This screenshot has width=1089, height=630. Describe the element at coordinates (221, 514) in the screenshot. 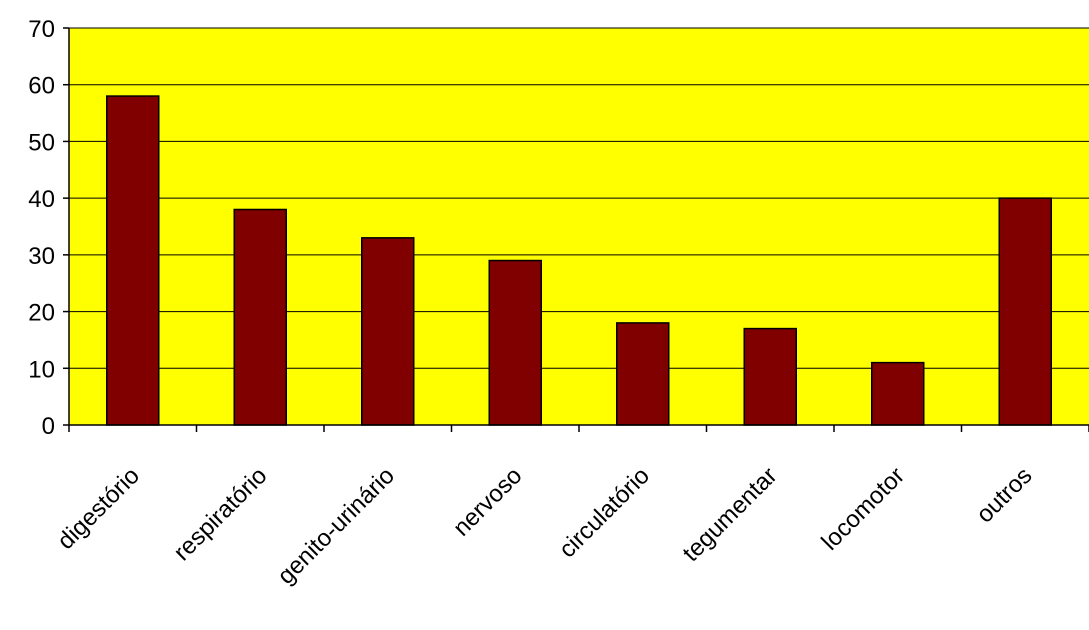

I see `category-label: respiratório` at that location.